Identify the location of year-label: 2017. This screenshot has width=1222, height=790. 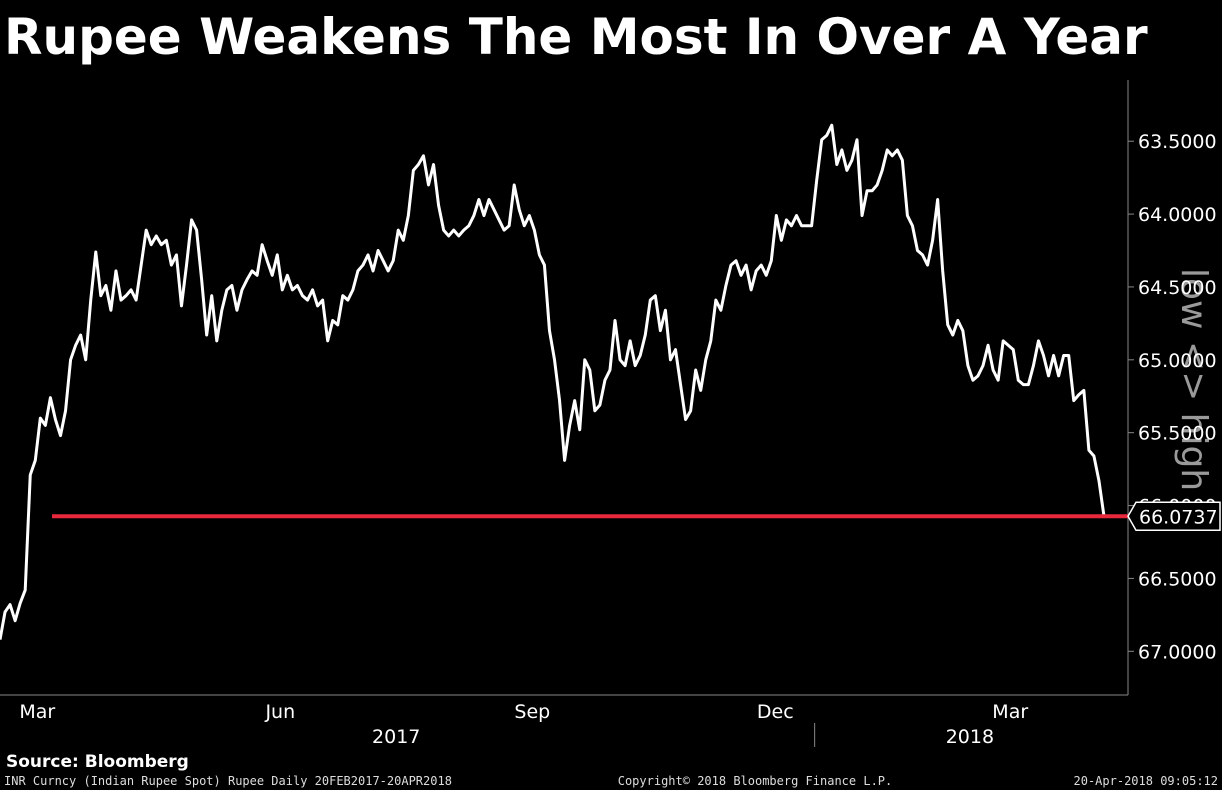
(396, 737).